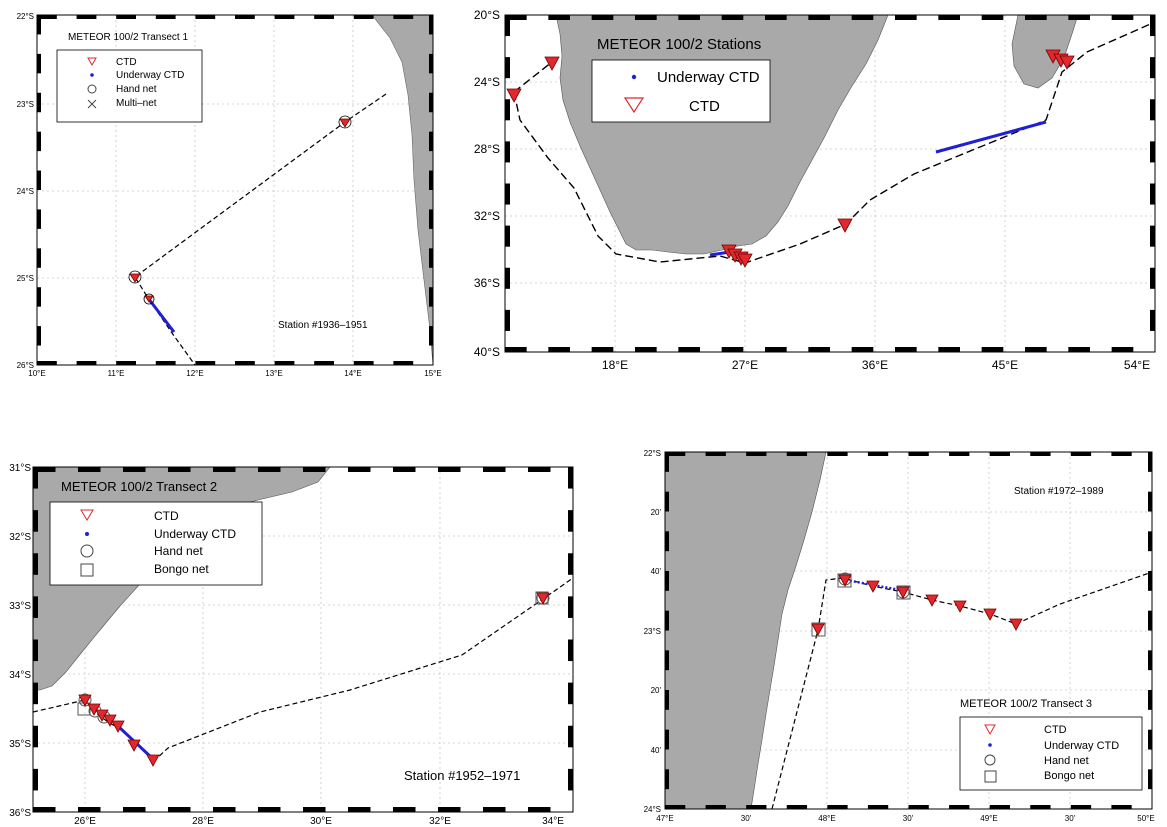  What do you see at coordinates (20, 675) in the screenshot?
I see `svg-text: 34°S` at bounding box center [20, 675].